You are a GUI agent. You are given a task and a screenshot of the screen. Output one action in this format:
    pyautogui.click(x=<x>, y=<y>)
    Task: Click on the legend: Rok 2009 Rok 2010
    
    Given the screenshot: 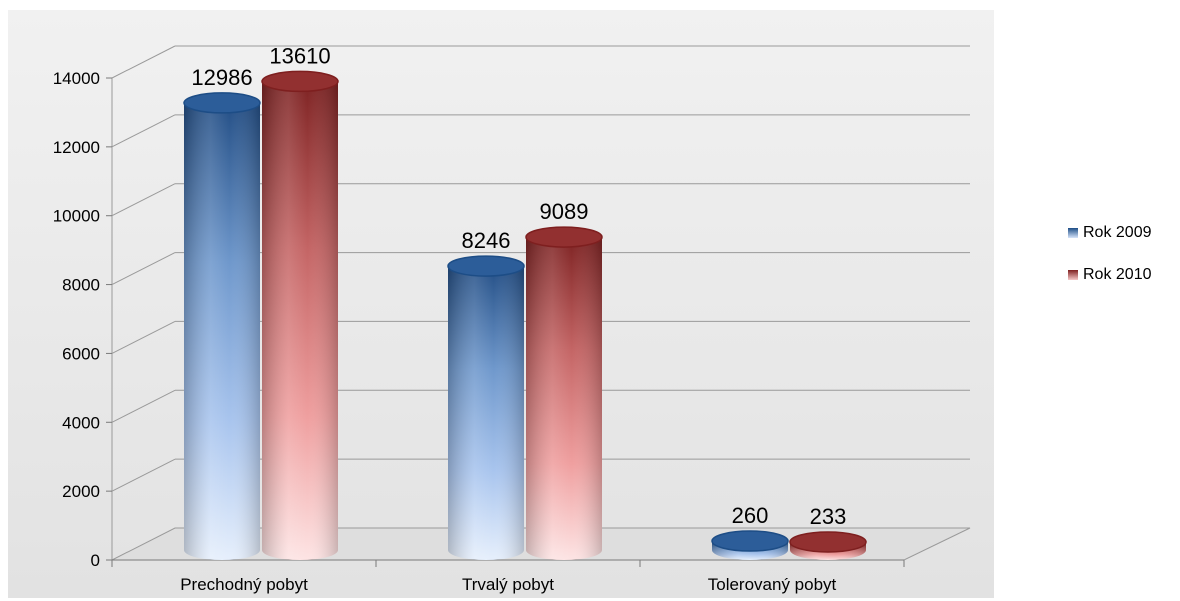 What is the action you would take?
    pyautogui.click(x=1124, y=264)
    